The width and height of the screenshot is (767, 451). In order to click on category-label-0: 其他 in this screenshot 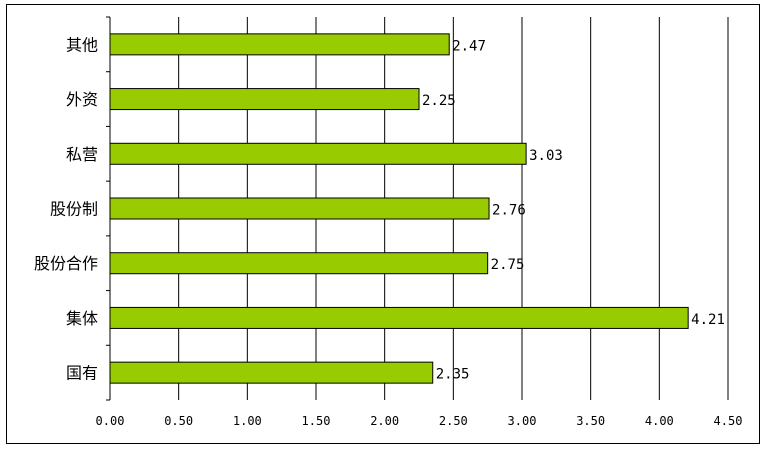, I will do `click(82, 44)`.